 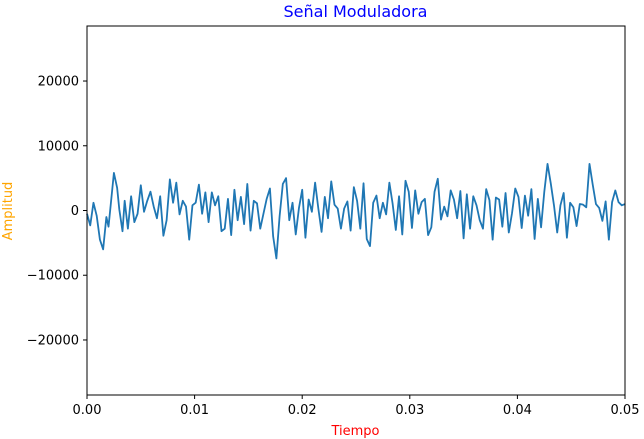 I want to click on y-tick-label: −20000, so click(x=53, y=340).